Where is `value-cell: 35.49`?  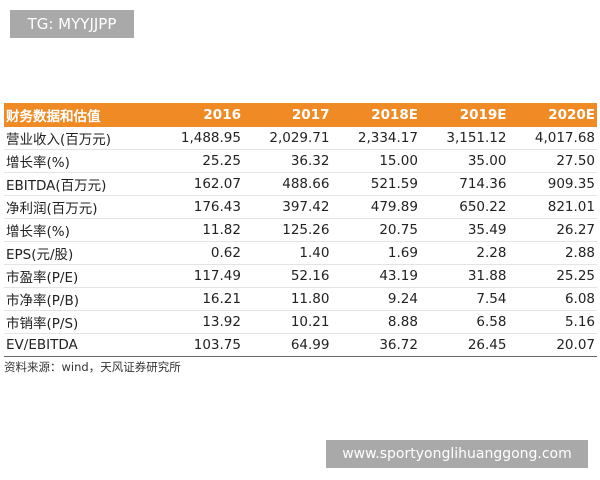 value-cell: 35.49 is located at coordinates (464, 230).